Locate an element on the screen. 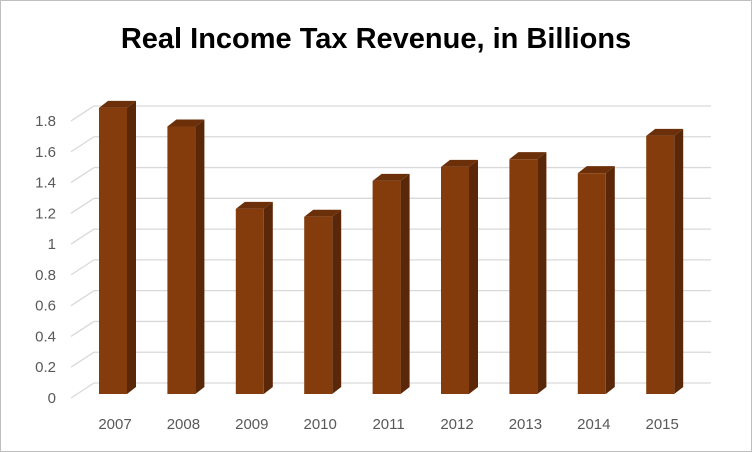 The width and height of the screenshot is (752, 452). y-tick-label: 0.4 is located at coordinates (45, 336).